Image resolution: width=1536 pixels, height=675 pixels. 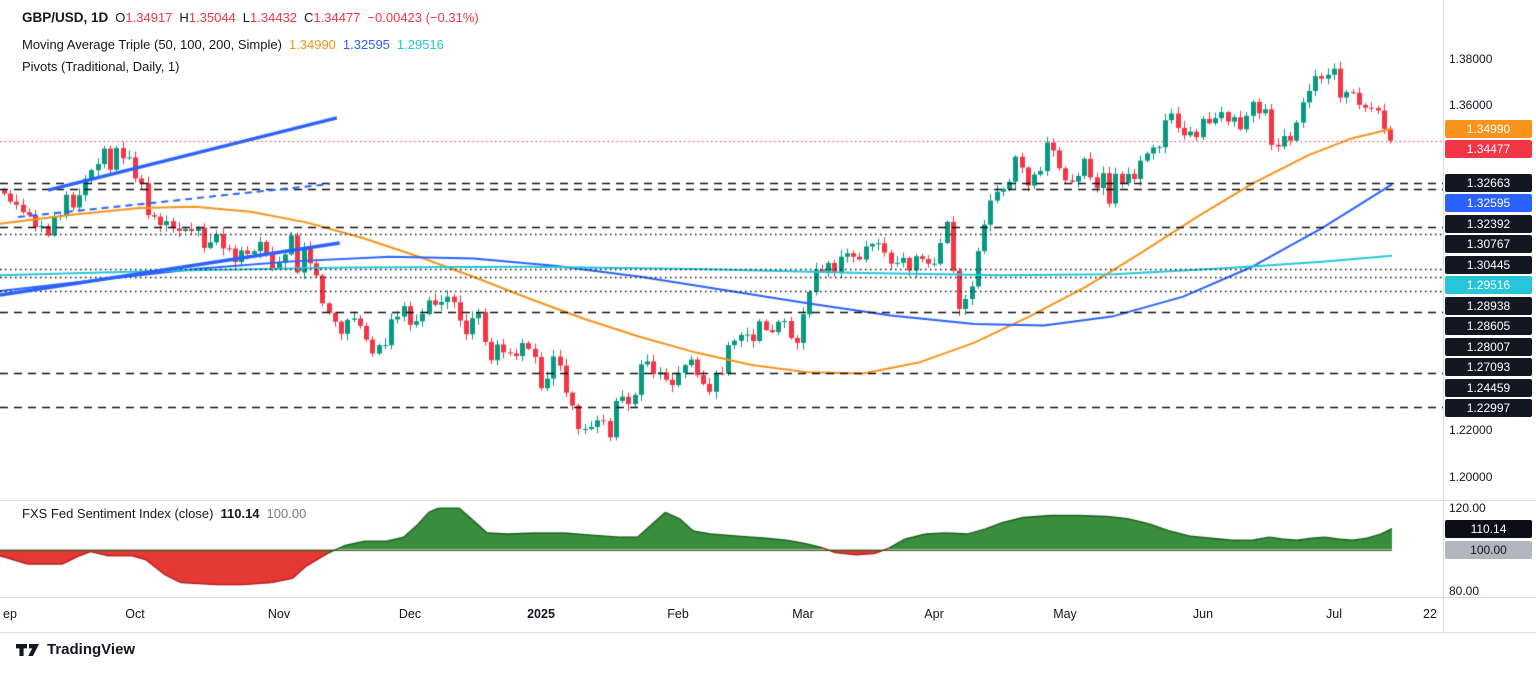 I want to click on time-axis: ep Oct Nov Dec 2025 Feb Mar Apr May Jun Jul 22, so click(x=768, y=614).